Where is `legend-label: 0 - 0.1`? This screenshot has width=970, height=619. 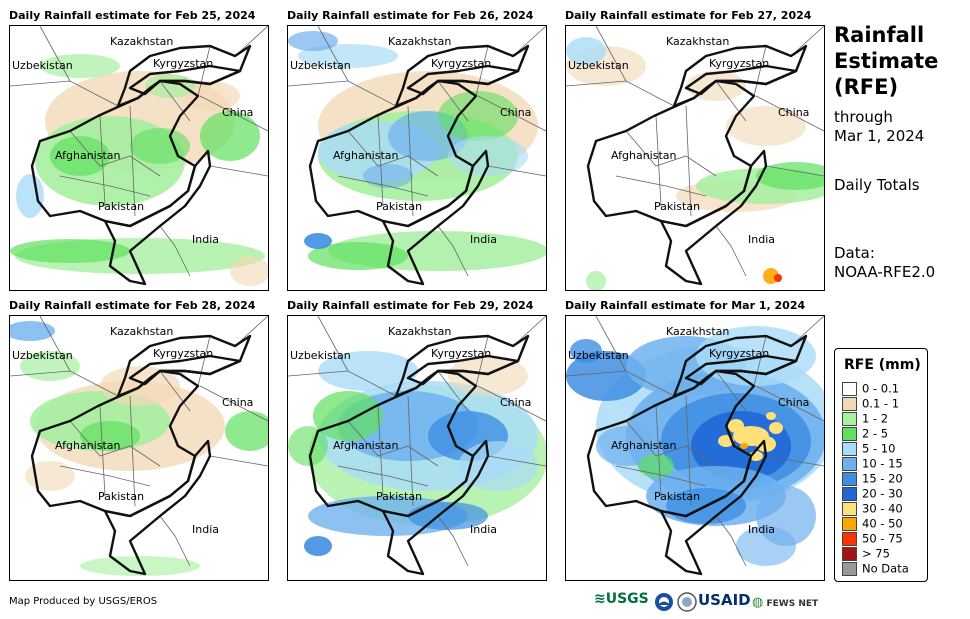 legend-label: 0 - 0.1 is located at coordinates (881, 388).